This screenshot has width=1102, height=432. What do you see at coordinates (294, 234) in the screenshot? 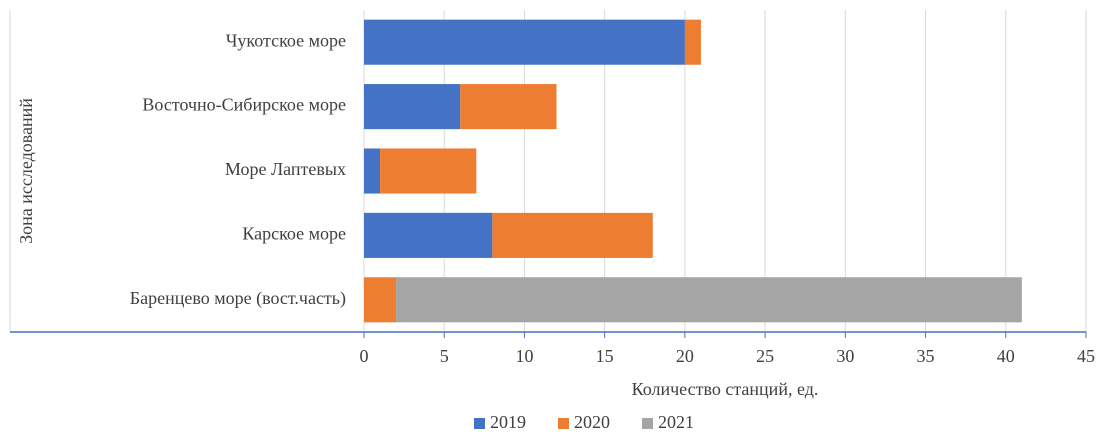
I see `y-tick-label: Карское море` at bounding box center [294, 234].